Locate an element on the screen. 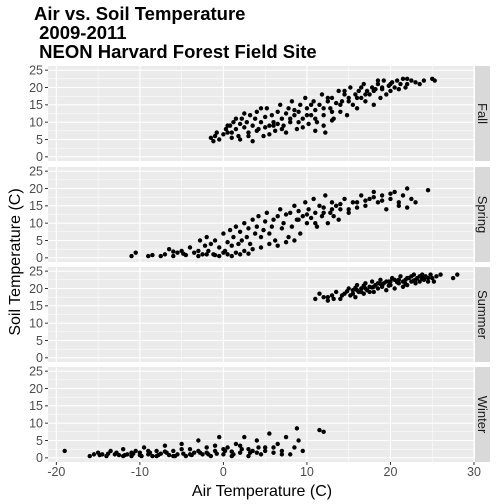 This screenshot has width=504, height=504. y-tick-label: 5 is located at coordinates (39, 140).